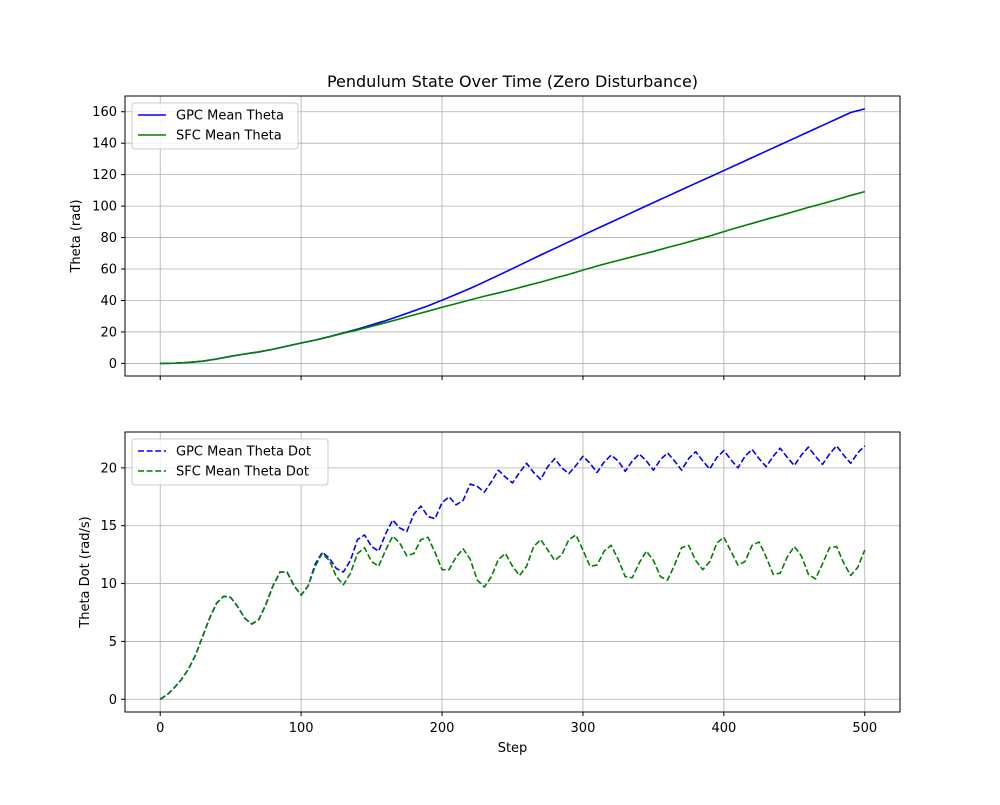 Image resolution: width=1000 pixels, height=805 pixels. I want to click on y-tick-label: 140, so click(104, 144).